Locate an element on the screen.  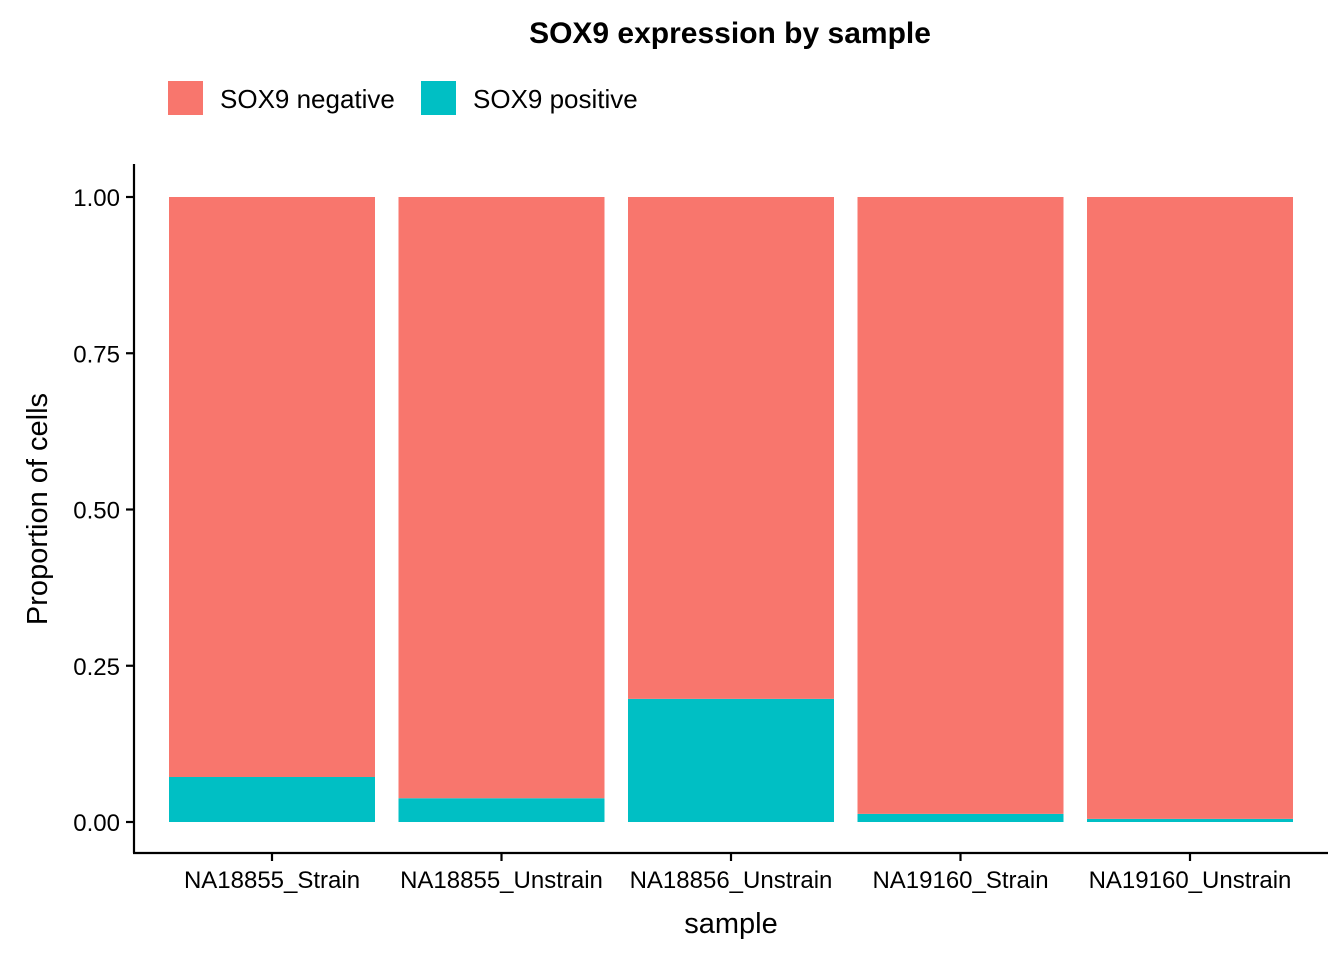
bar-na18856-unstrain-sox9-positive is located at coordinates (731, 760).